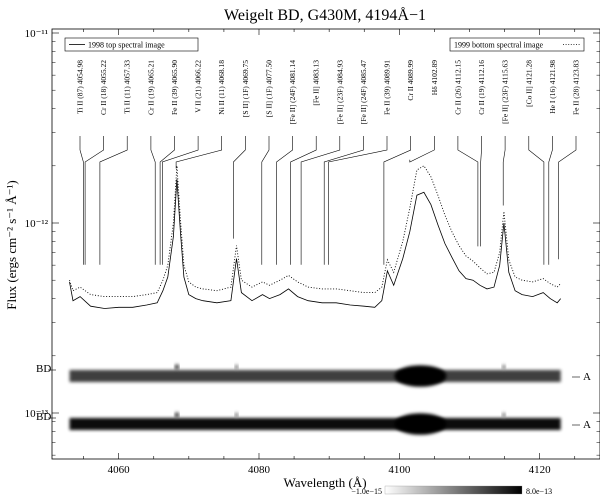 The image size is (600, 499). I want to click on line-id: Fe II (39) 4089.91, so click(360, 162).